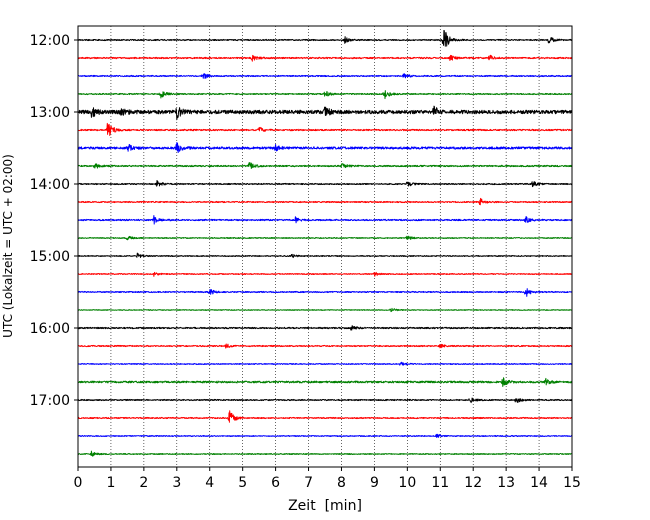 This screenshot has width=650, height=520. Describe the element at coordinates (50, 41) in the screenshot. I see `y-tick-label: 12:00` at that location.